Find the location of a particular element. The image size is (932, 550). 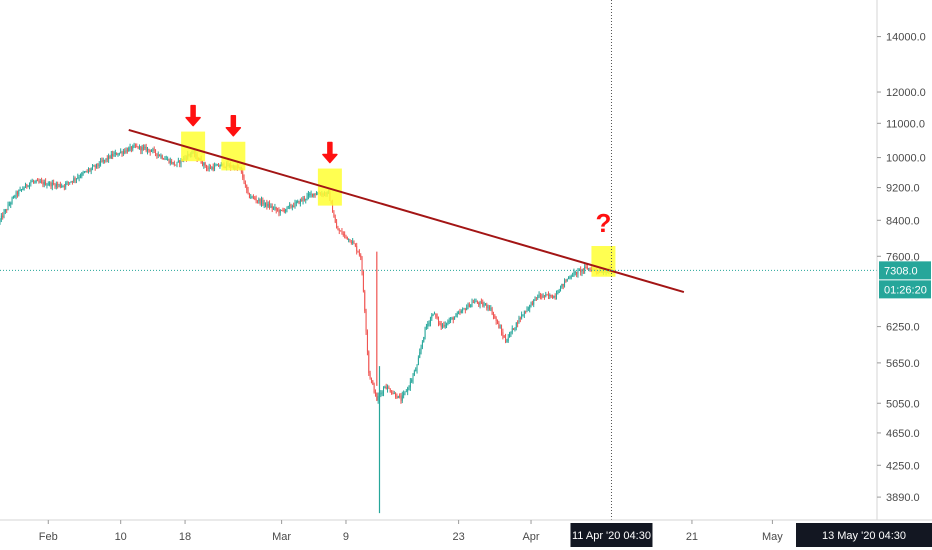

annotation-layer: ? is located at coordinates (398, 171).